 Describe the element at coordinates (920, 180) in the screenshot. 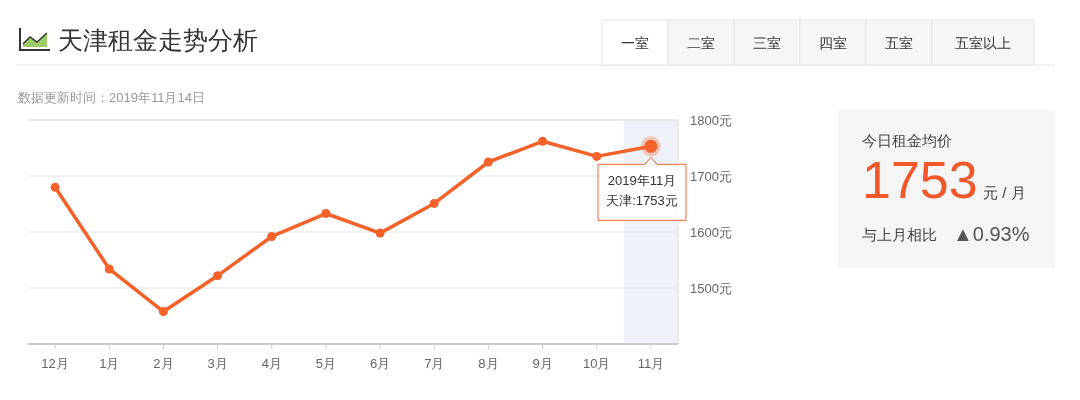

I see `text: 1753` at that location.